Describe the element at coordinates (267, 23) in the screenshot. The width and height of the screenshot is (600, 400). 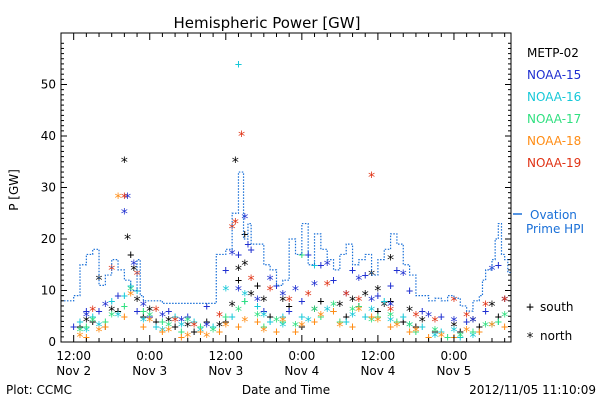
I see `chart-title: Hemispheric Power [GW]` at that location.